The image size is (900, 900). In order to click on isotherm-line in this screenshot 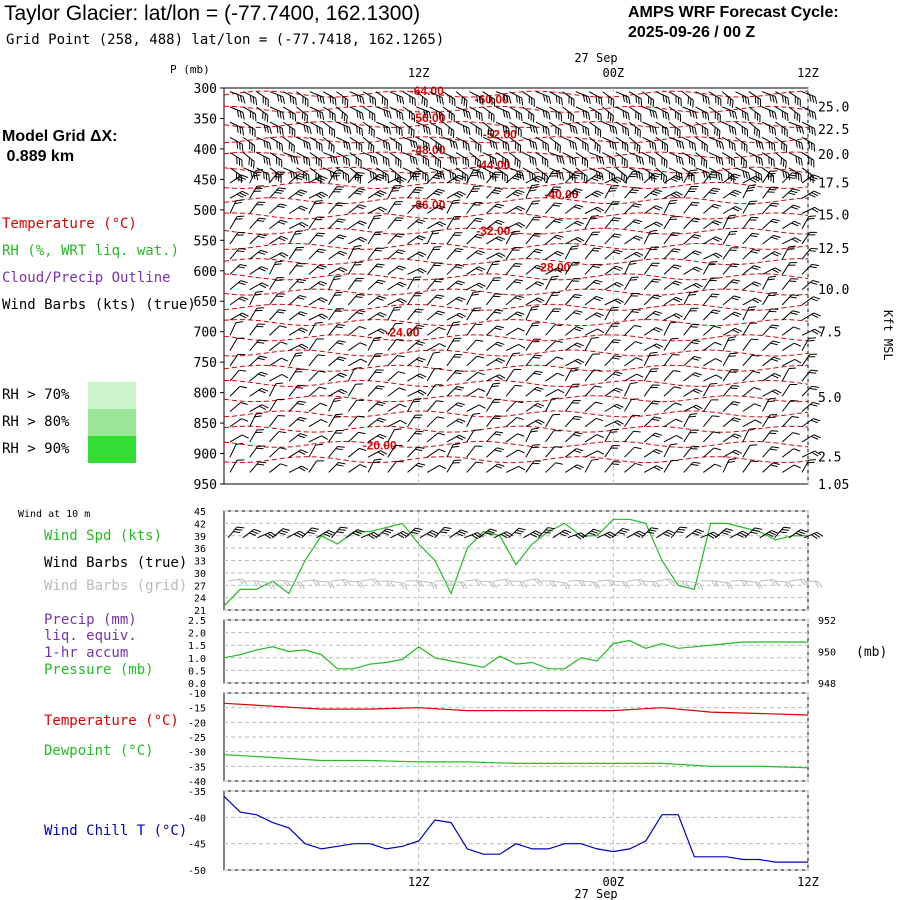, I will do `click(516, 246)`.